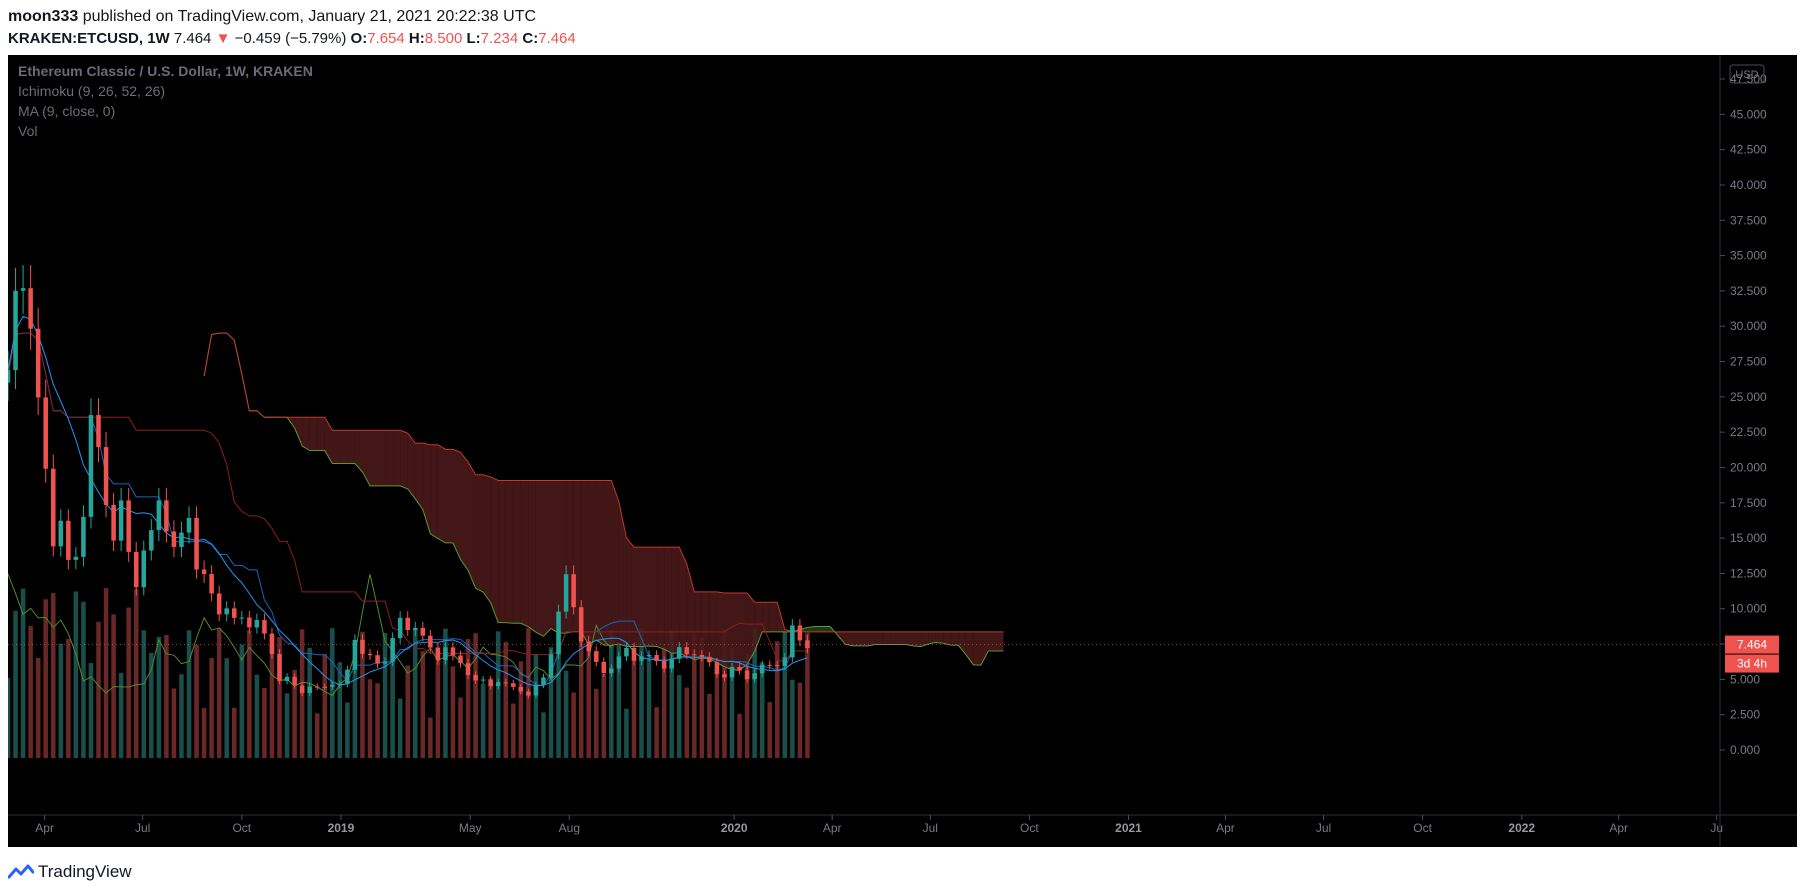 This screenshot has height=894, width=1805. I want to click on time-tick-label: 2022, so click(1521, 828).